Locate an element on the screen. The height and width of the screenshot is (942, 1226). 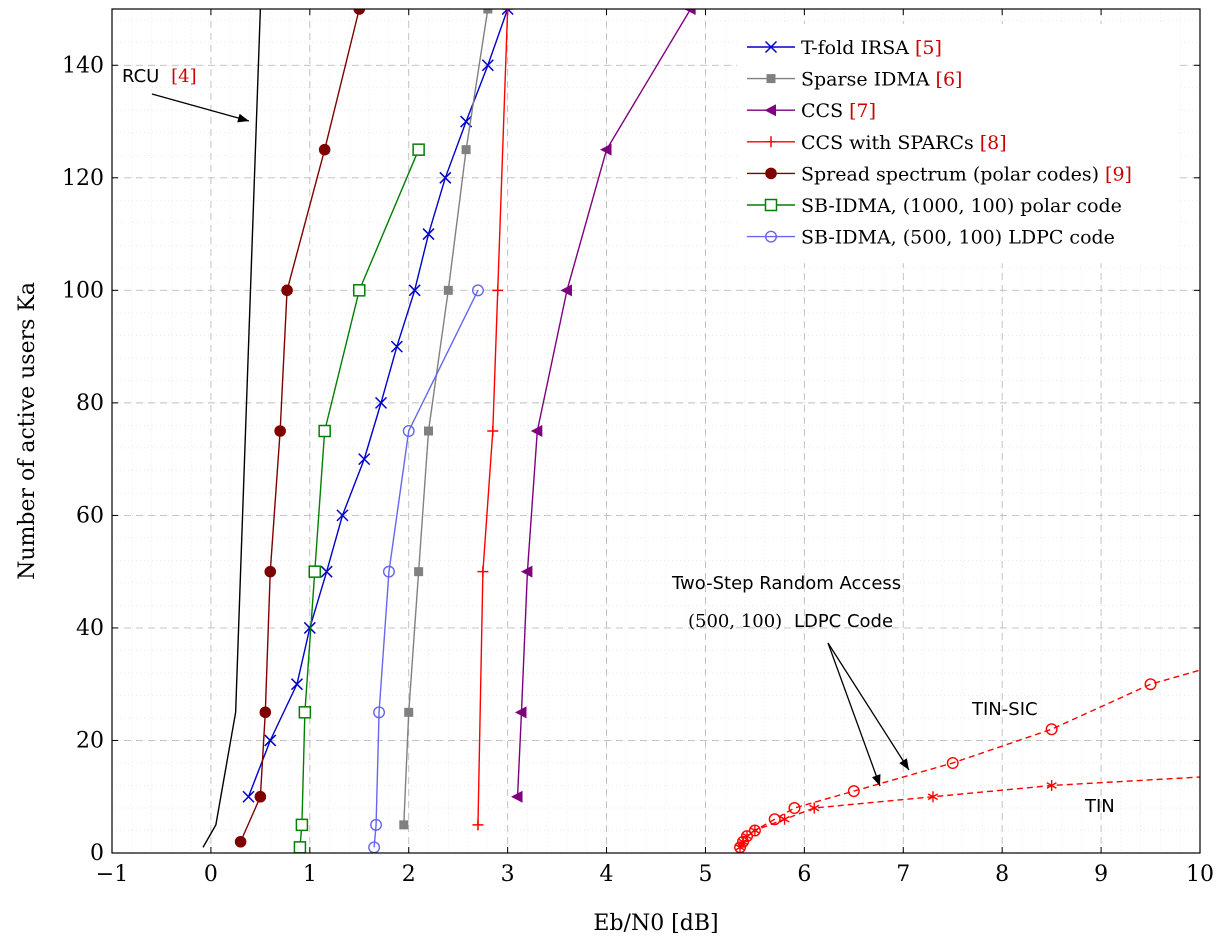
x-tick-label: 5 is located at coordinates (705, 874).